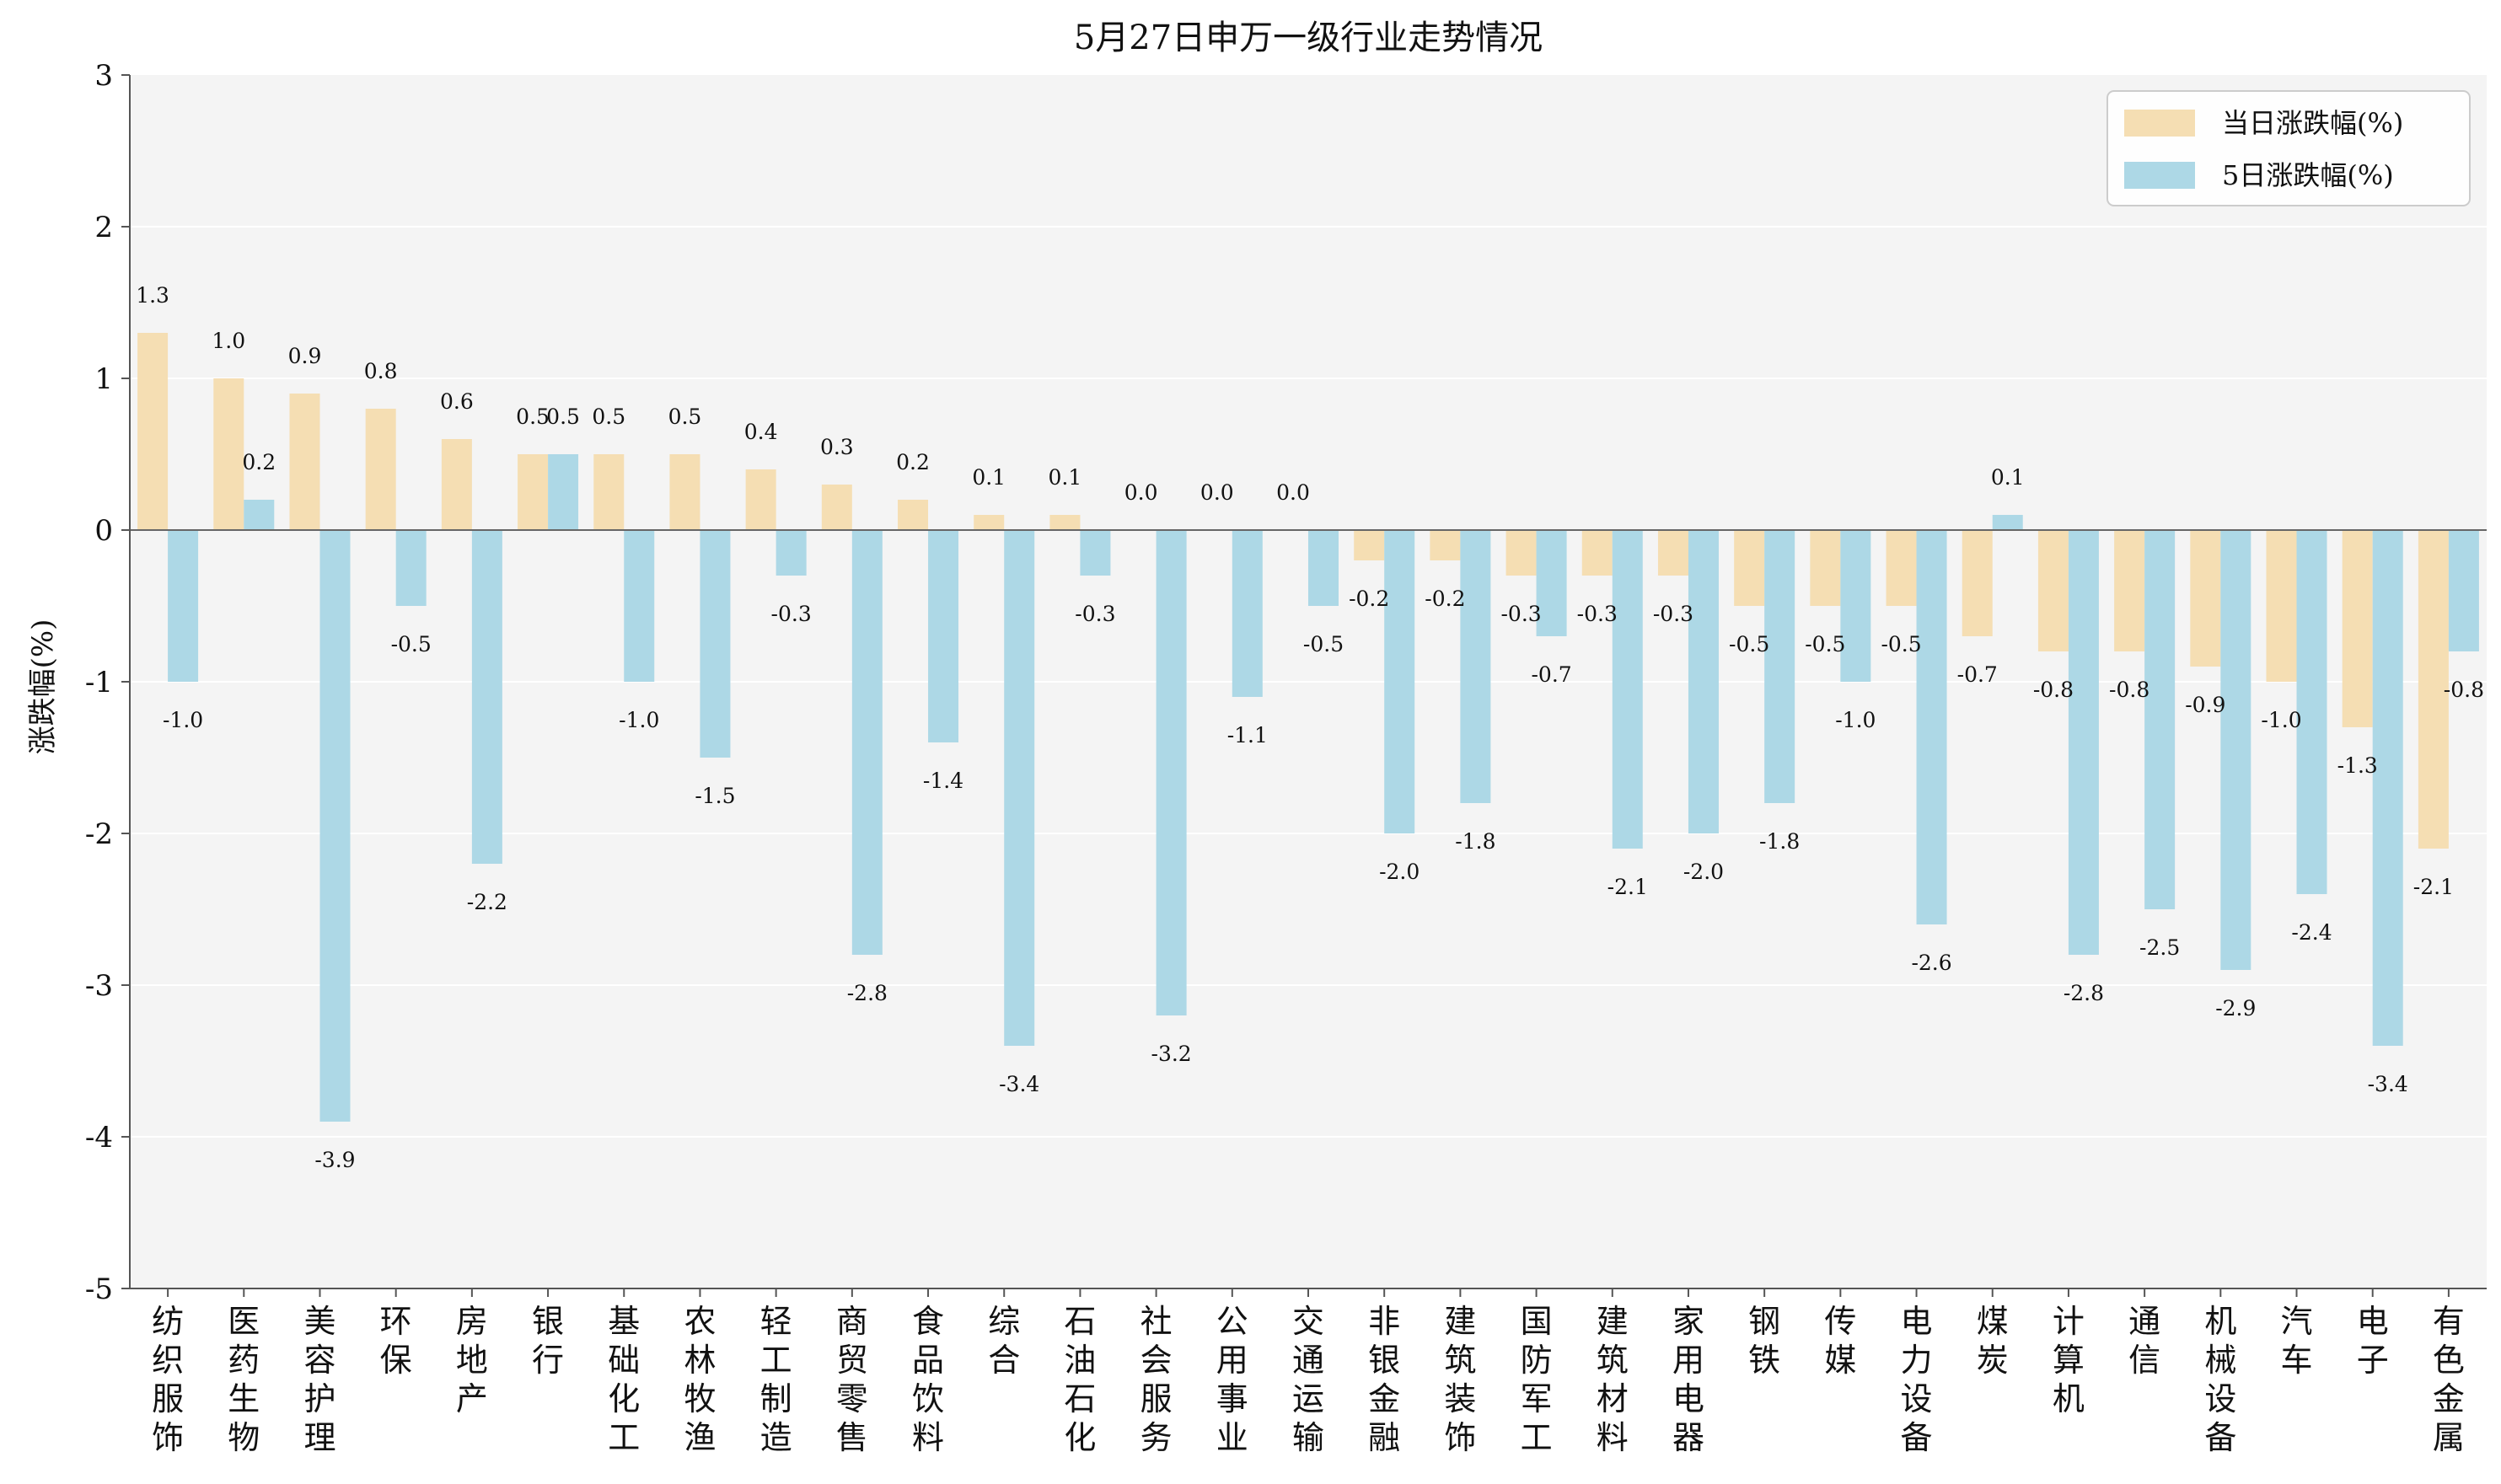 The image size is (2501, 1484). I want to click on data-label: -2.5, so click(2159, 947).